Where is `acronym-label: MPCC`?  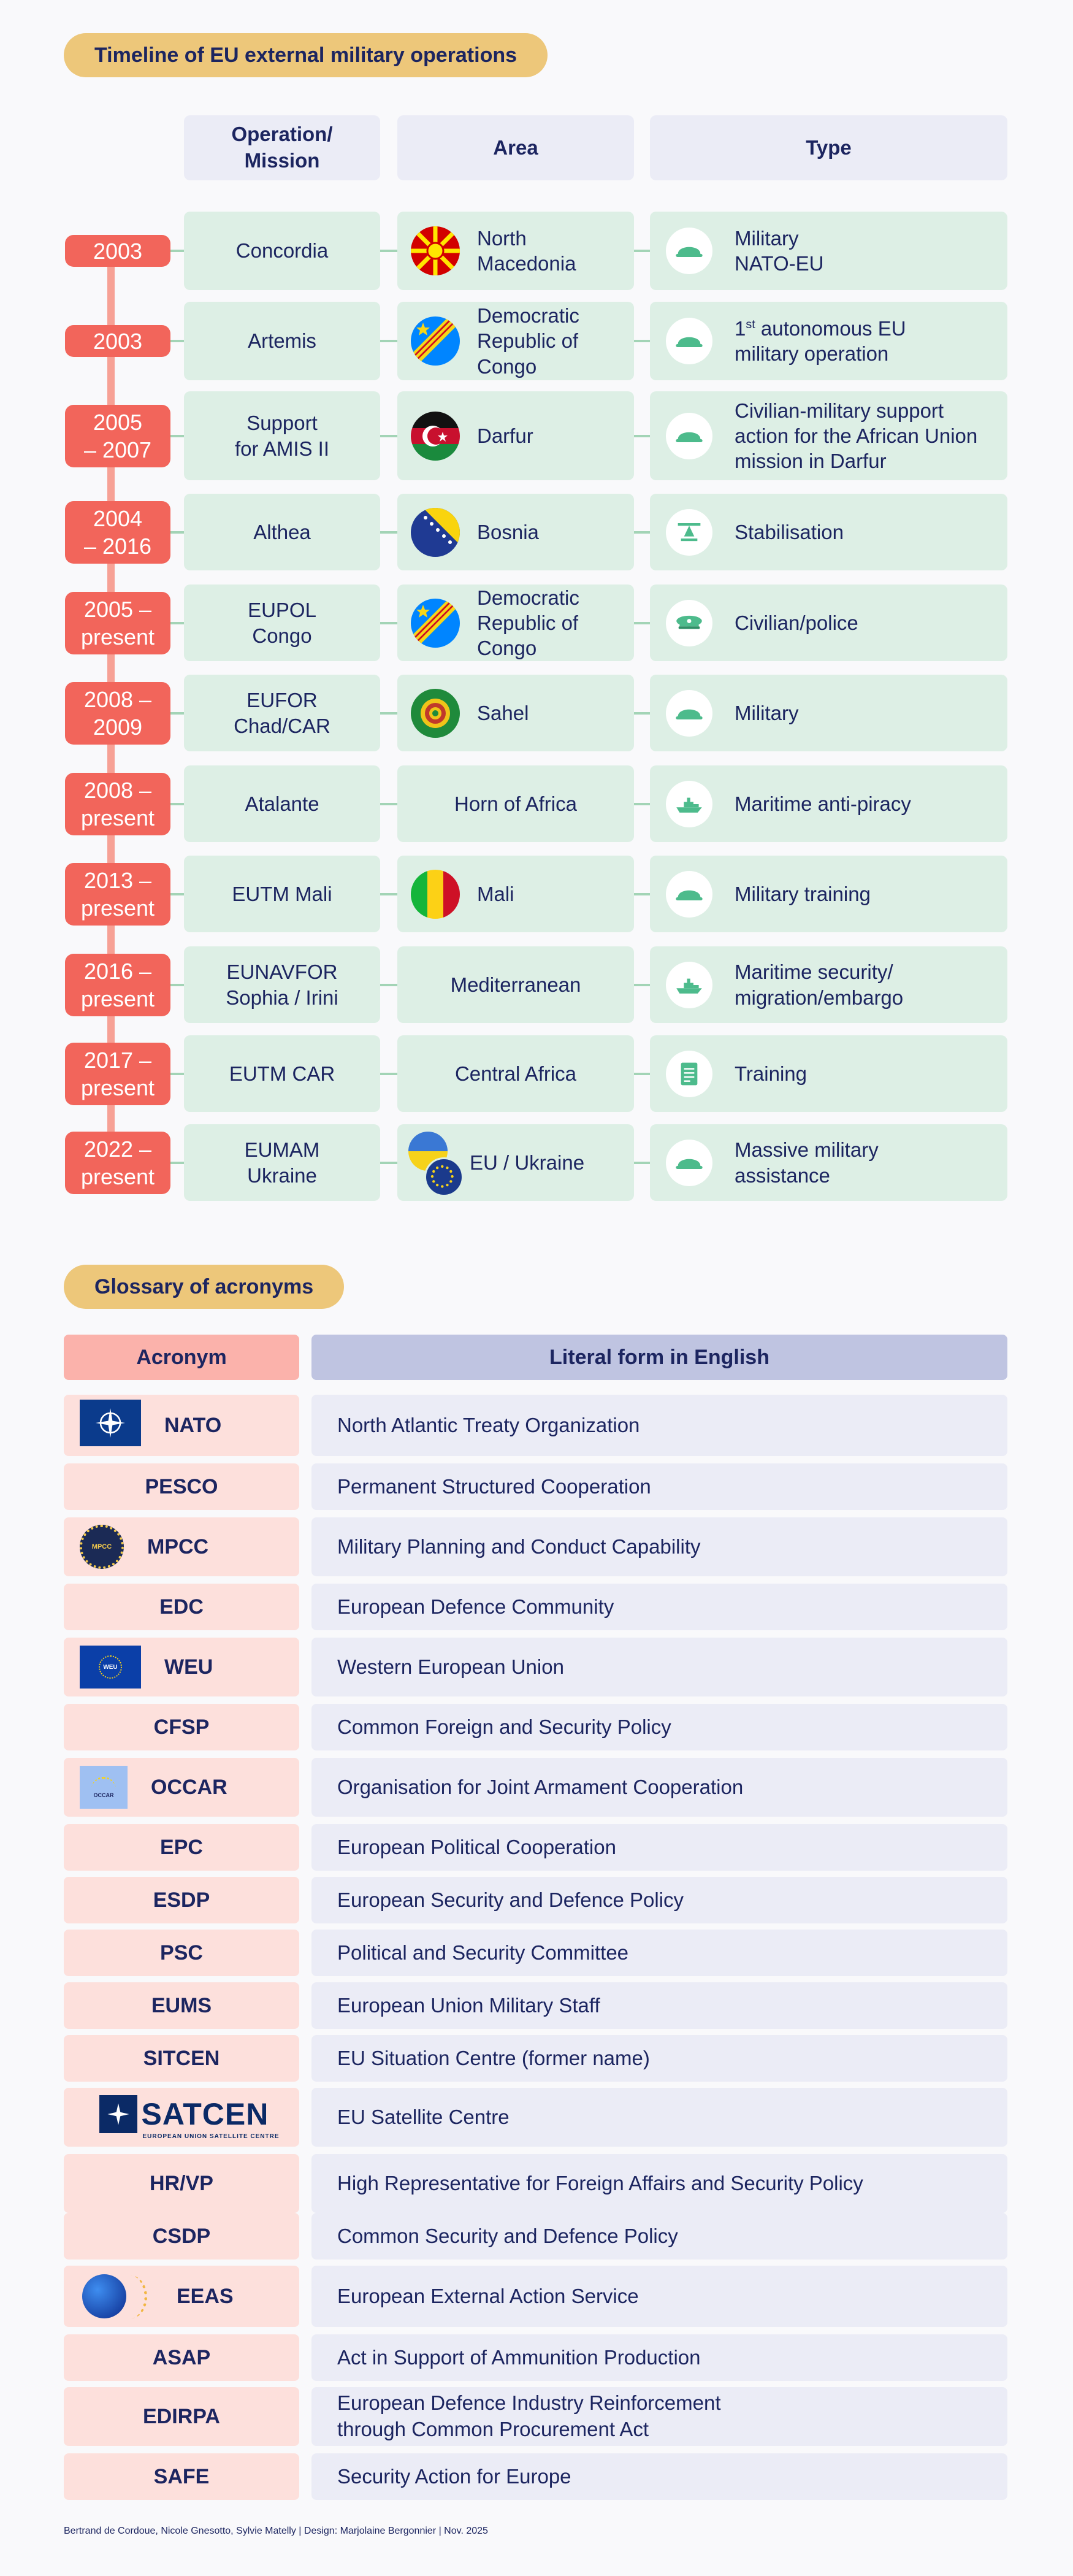
acronym-label: MPCC is located at coordinates (178, 1546).